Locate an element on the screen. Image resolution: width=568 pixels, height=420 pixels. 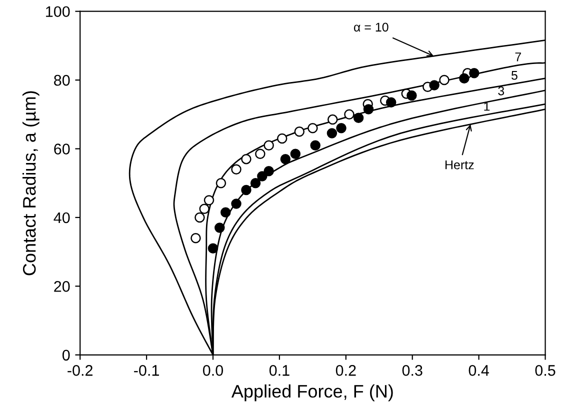
x-tick-label: -0.2 is located at coordinates (80, 370).